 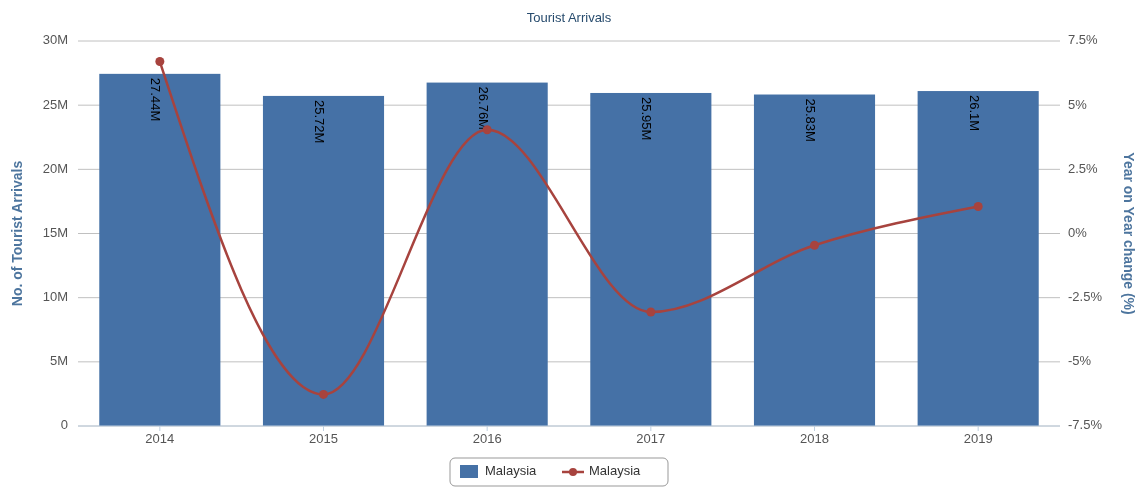 I want to click on data-label: 25.95M, so click(x=647, y=118).